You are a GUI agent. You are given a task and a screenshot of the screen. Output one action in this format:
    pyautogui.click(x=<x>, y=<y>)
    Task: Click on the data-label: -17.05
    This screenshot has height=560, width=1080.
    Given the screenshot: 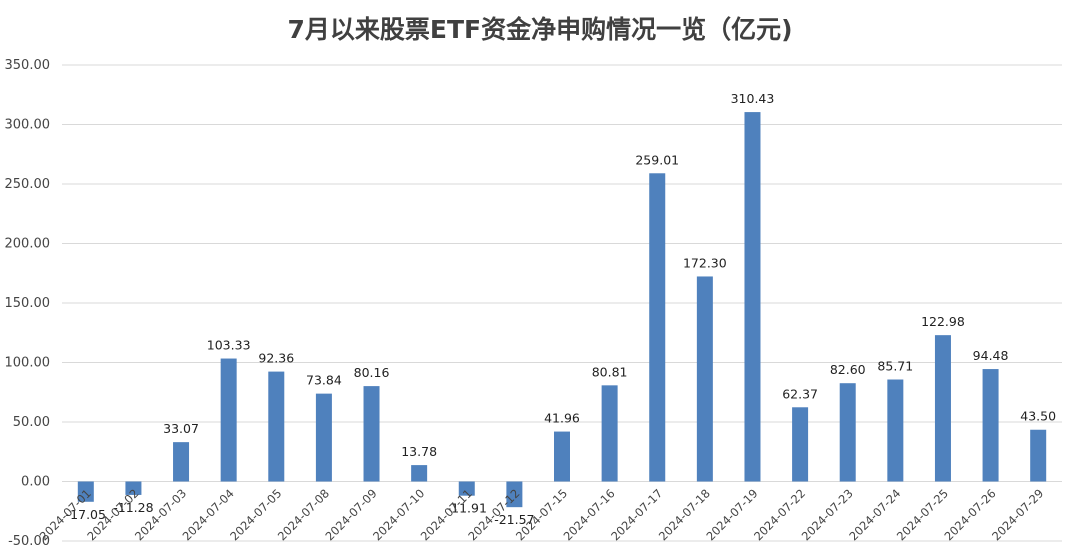 What is the action you would take?
    pyautogui.click(x=86, y=514)
    